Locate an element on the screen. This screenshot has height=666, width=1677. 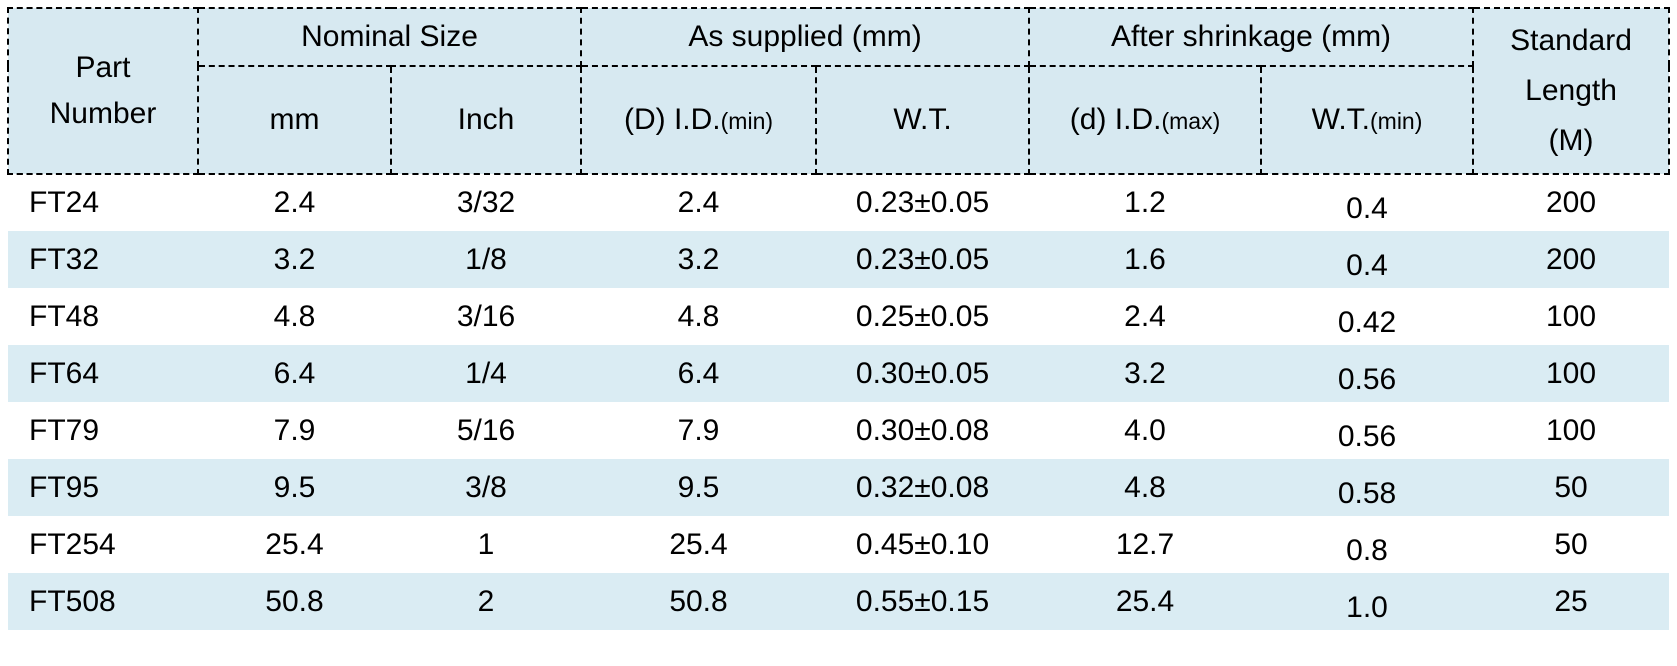
cell-nominal-inch: 1/8 is located at coordinates (486, 259).